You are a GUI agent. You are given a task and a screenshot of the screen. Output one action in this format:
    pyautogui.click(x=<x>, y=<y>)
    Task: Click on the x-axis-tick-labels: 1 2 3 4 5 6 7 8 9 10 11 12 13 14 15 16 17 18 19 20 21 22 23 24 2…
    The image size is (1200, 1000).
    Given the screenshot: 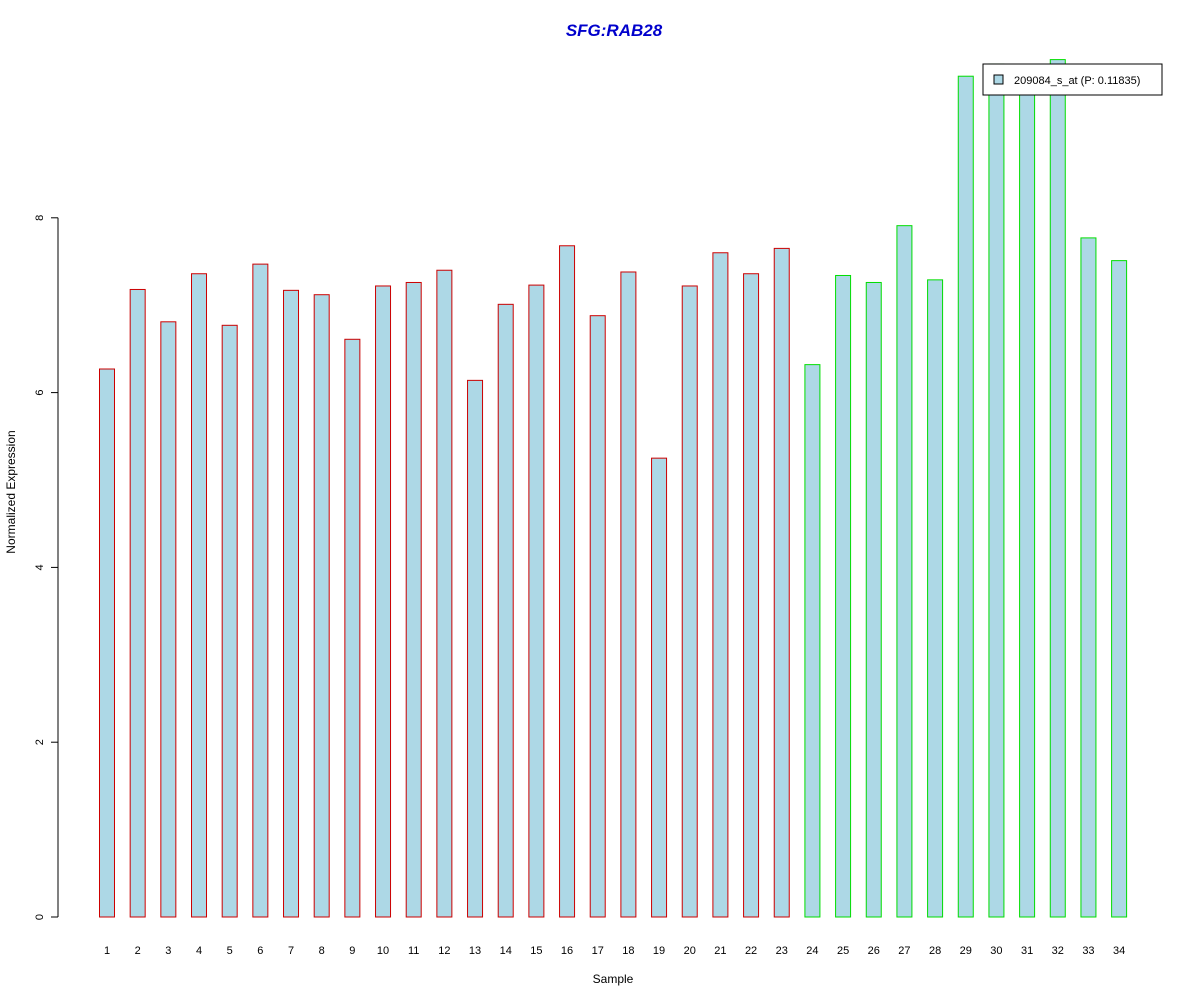 What is the action you would take?
    pyautogui.click(x=614, y=951)
    